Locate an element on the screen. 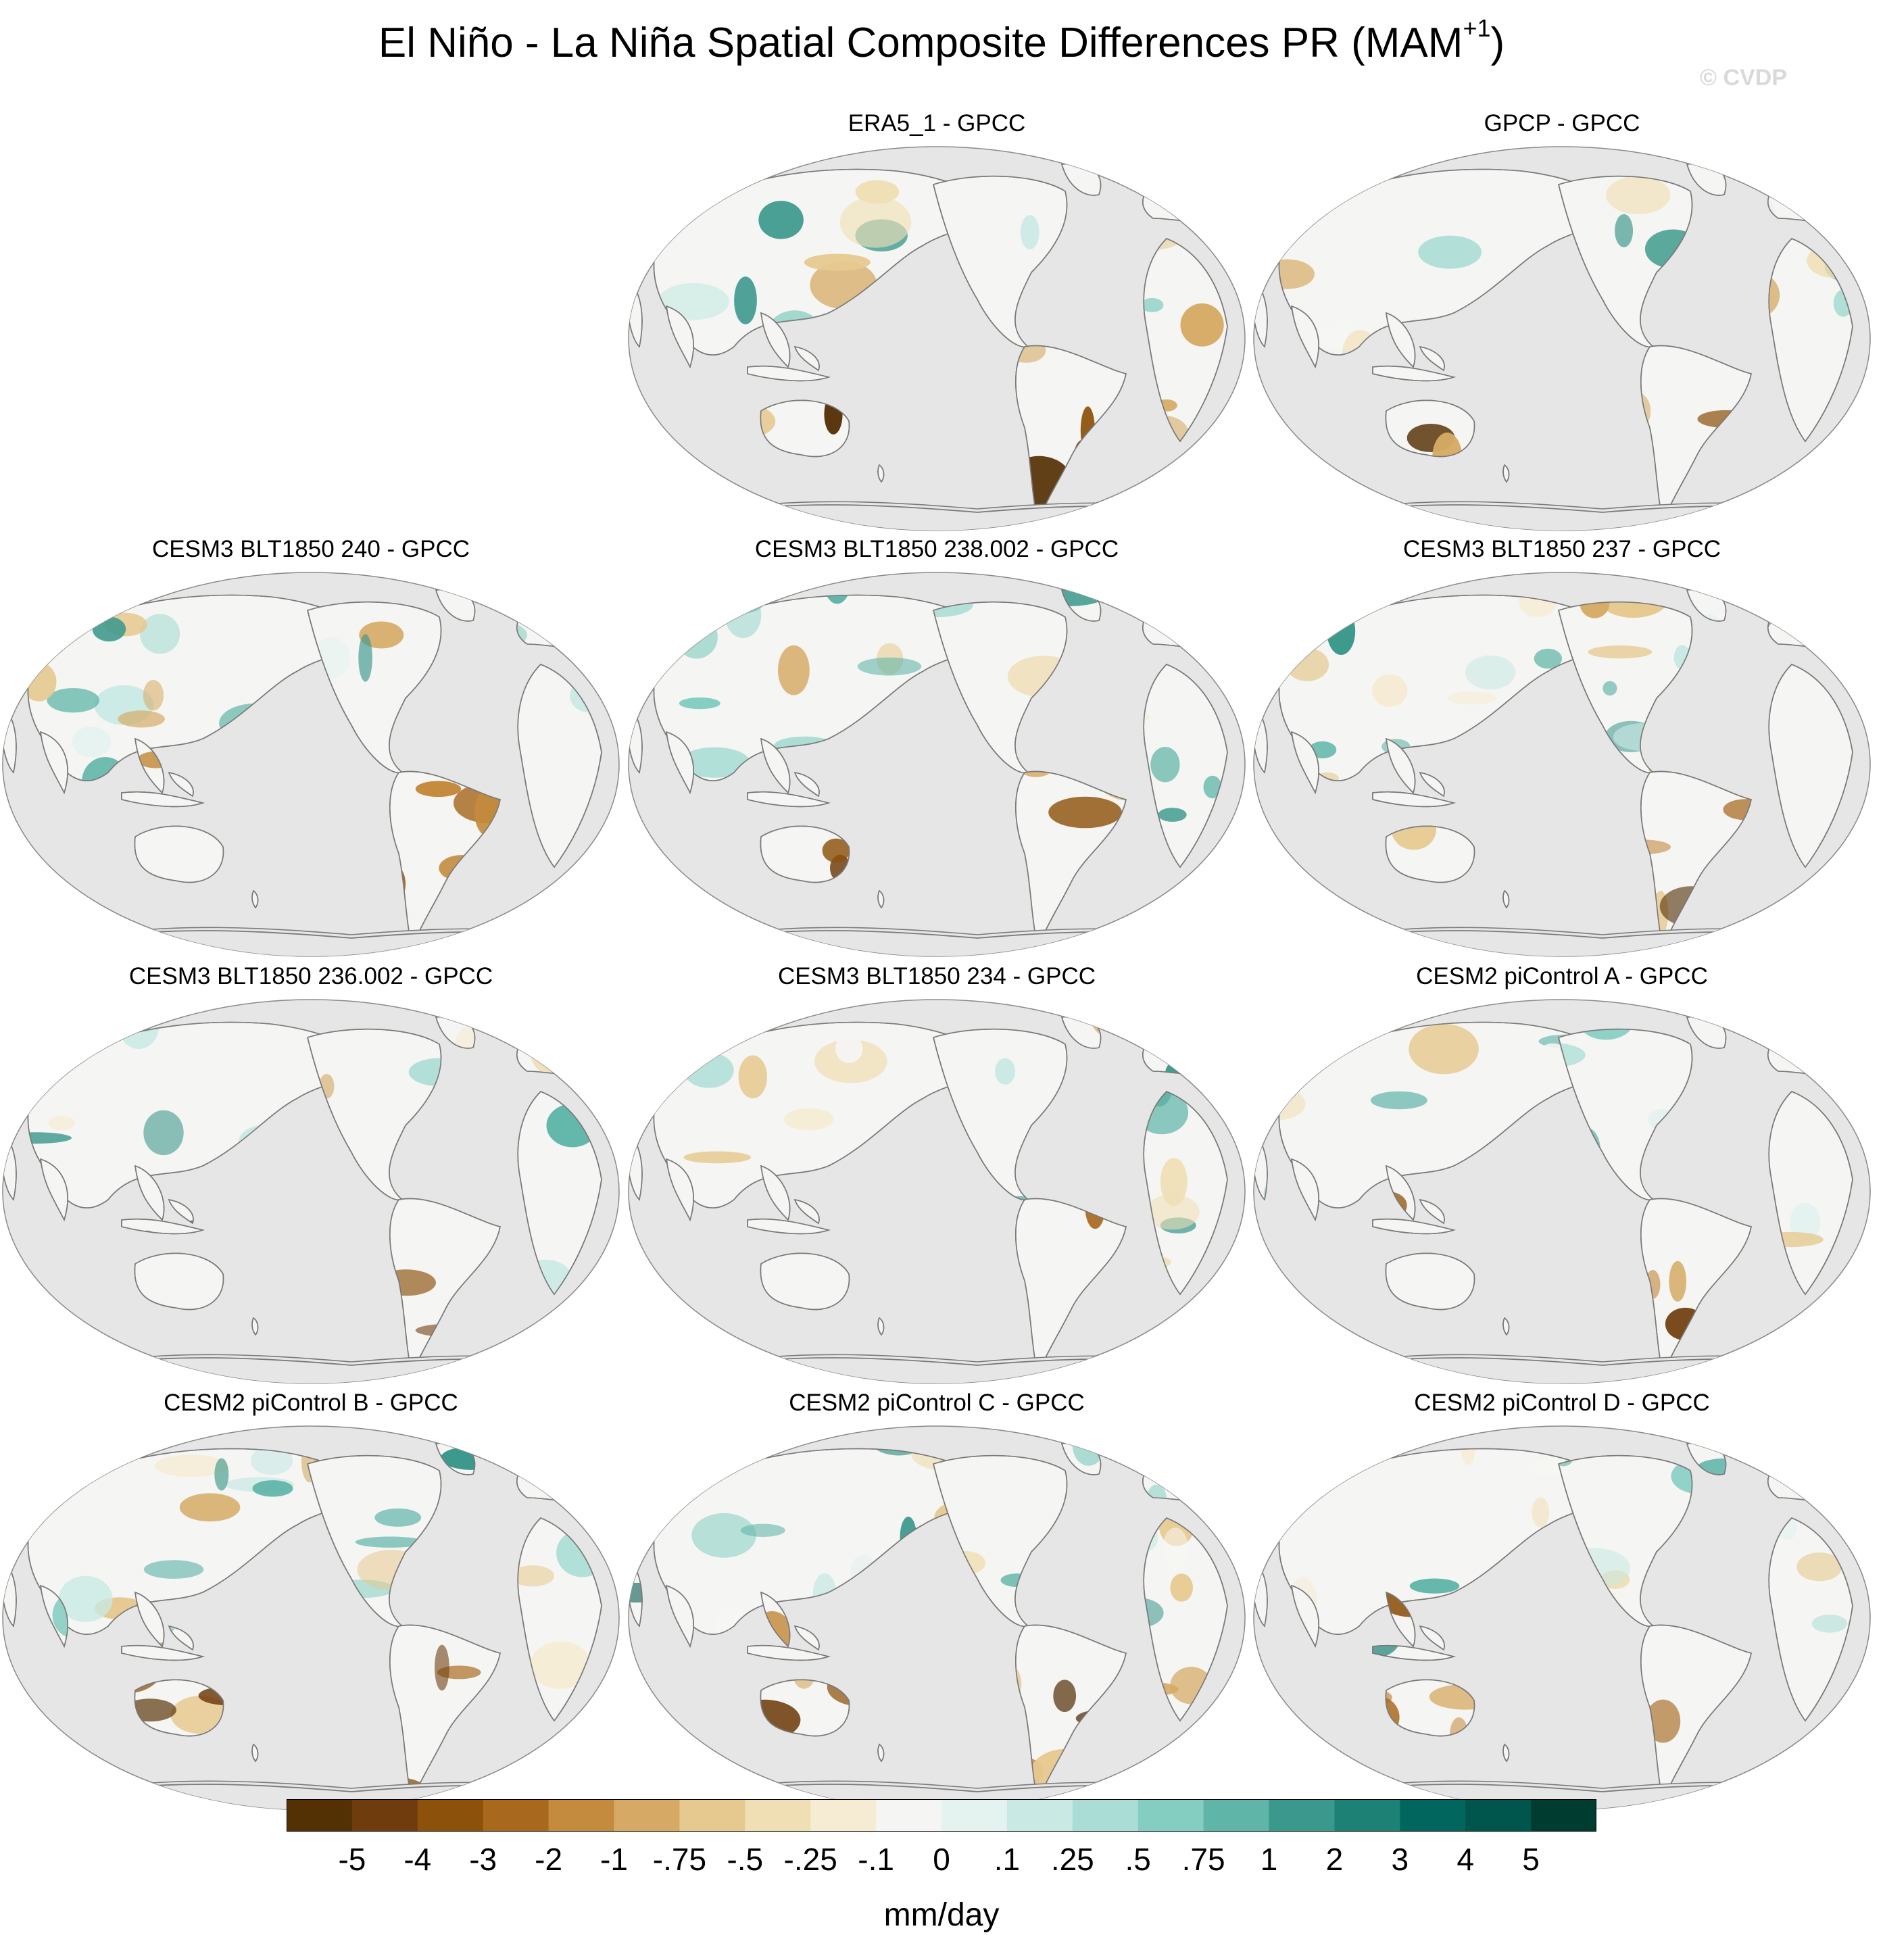  colorbar-units: mm/day is located at coordinates (941, 1915).